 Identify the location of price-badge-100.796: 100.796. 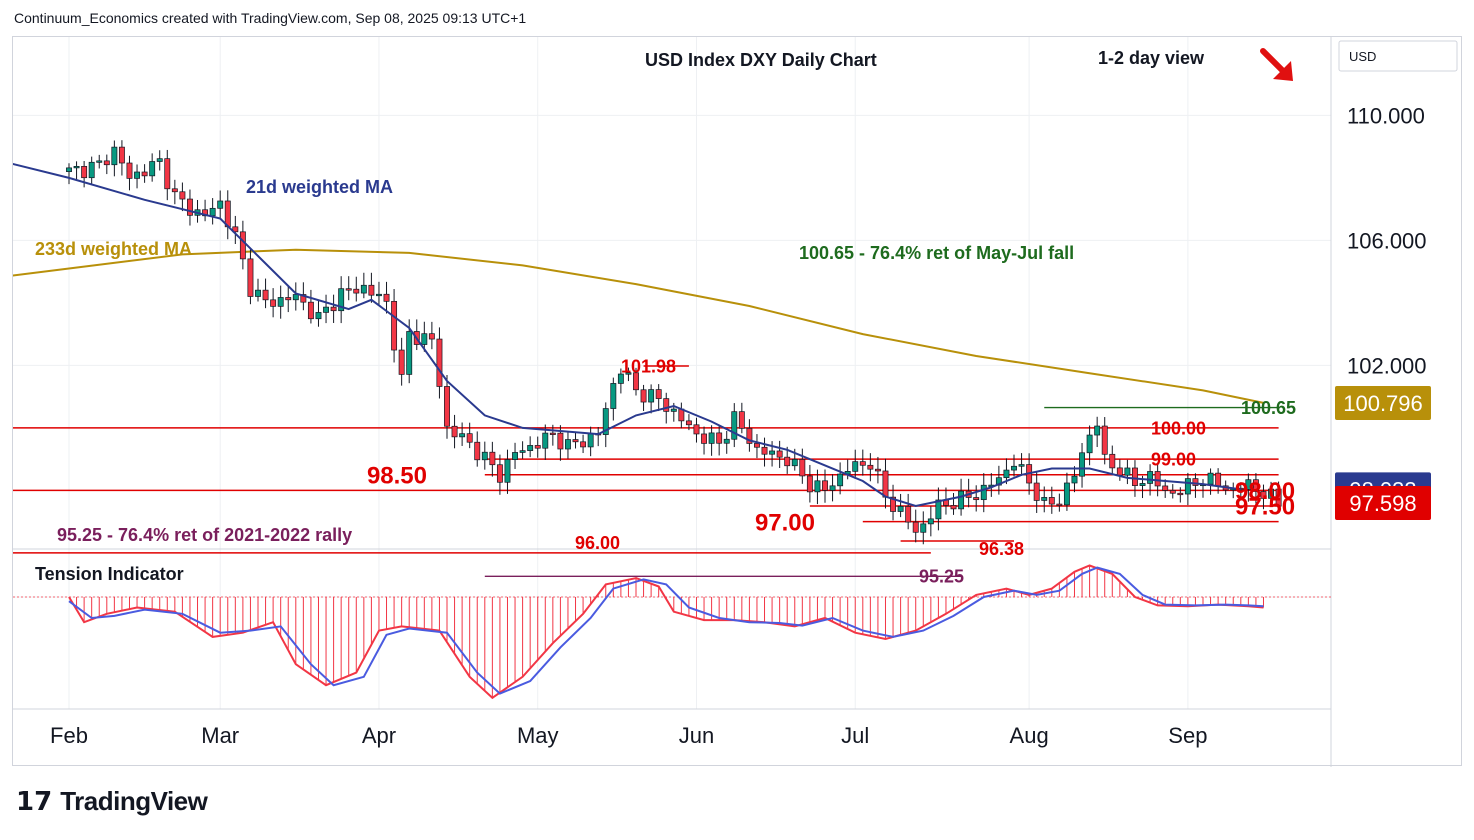
(1383, 403).